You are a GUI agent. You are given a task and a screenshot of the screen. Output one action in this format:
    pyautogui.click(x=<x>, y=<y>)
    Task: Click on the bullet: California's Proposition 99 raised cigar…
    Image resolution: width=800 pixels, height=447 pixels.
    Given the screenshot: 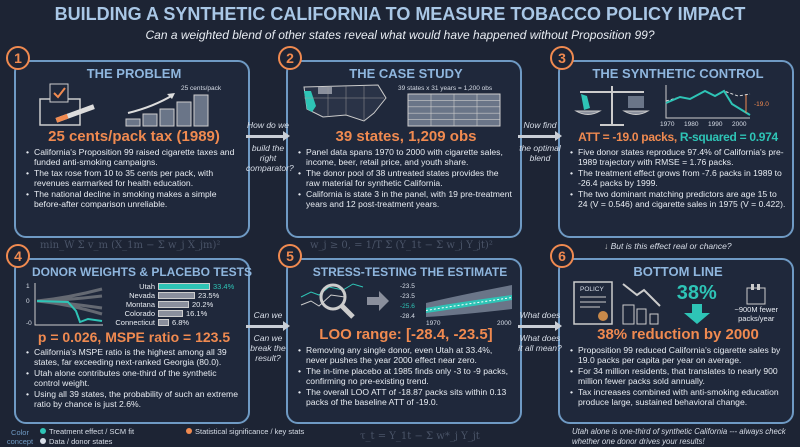 What is the action you would take?
    pyautogui.click(x=133, y=157)
    